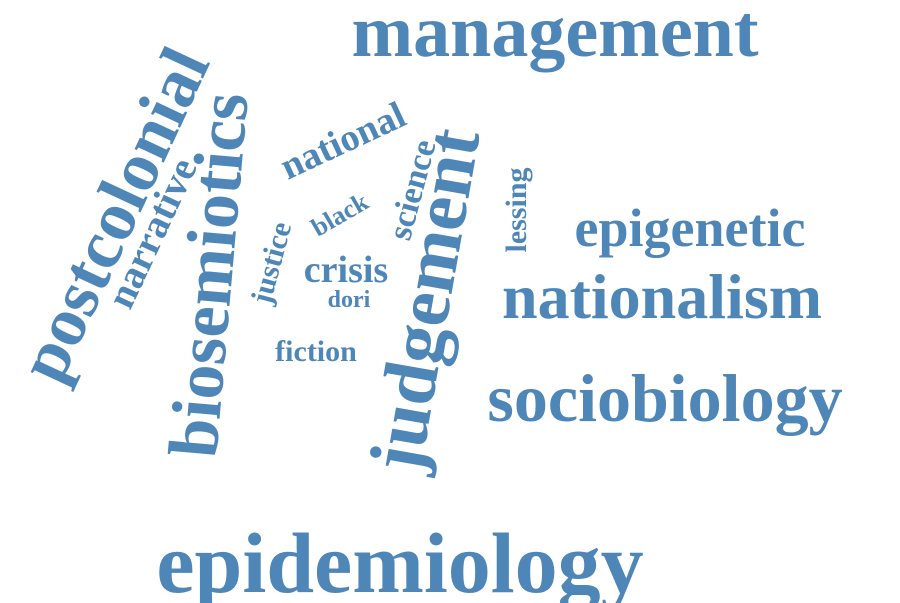 This screenshot has width=900, height=603. I want to click on word-black: black, so click(340, 214).